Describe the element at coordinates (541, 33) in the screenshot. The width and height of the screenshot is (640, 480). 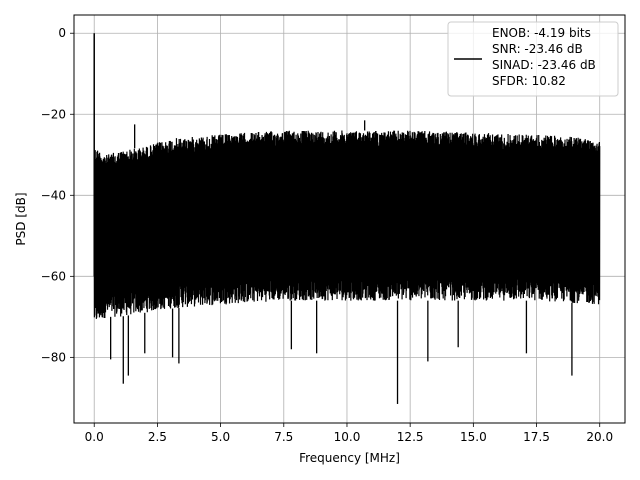
I see `legend-line-text: ENOB: -4.19 bits` at that location.